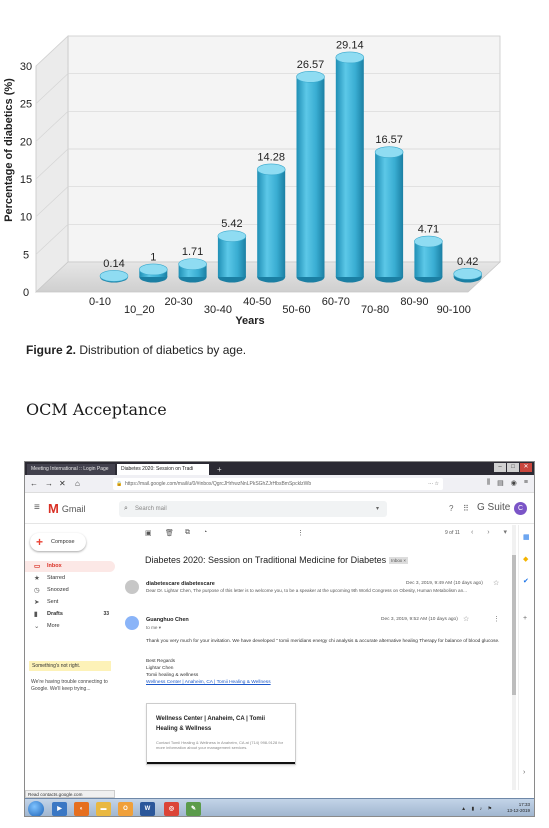 The width and height of the screenshot is (549, 828). I want to click on search-input: ⌕ Search mail ▾, so click(253, 509).